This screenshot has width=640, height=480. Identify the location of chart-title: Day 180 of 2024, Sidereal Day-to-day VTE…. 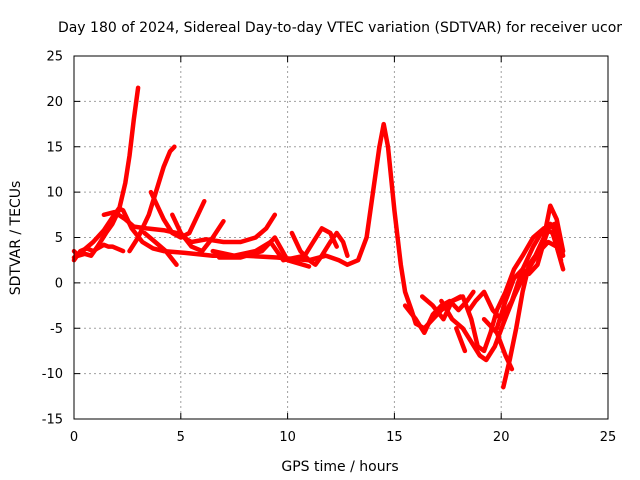
(340, 28).